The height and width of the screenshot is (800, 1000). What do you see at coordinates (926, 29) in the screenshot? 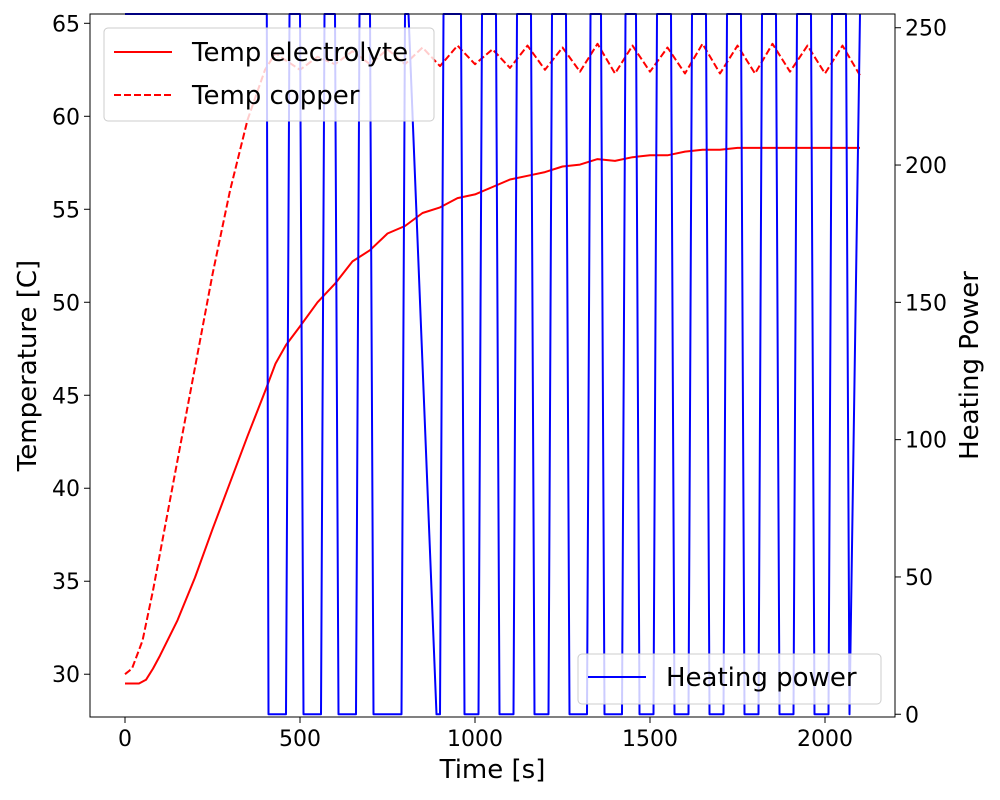
I see `y-right-tick-label: 250` at bounding box center [926, 29].